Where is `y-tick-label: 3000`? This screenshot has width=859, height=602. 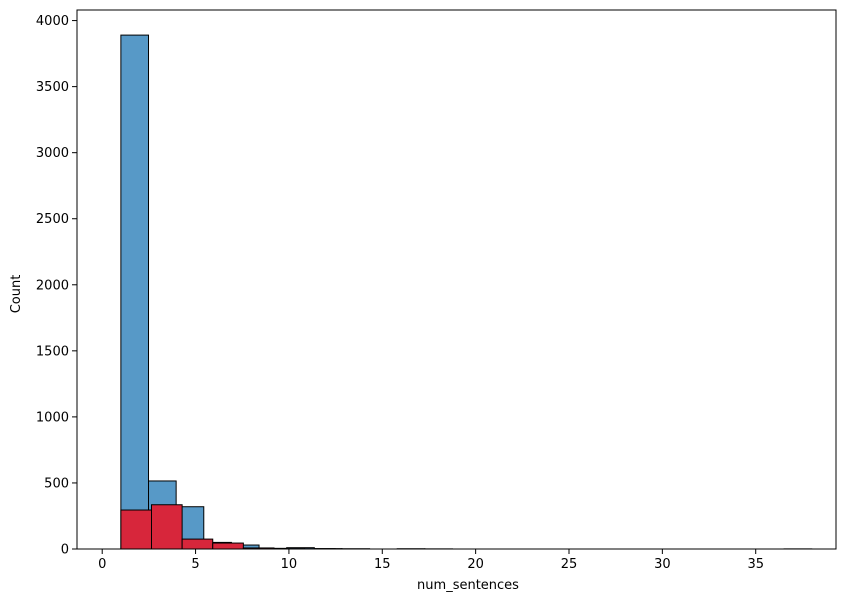
y-tick-label: 3000 is located at coordinates (52, 153).